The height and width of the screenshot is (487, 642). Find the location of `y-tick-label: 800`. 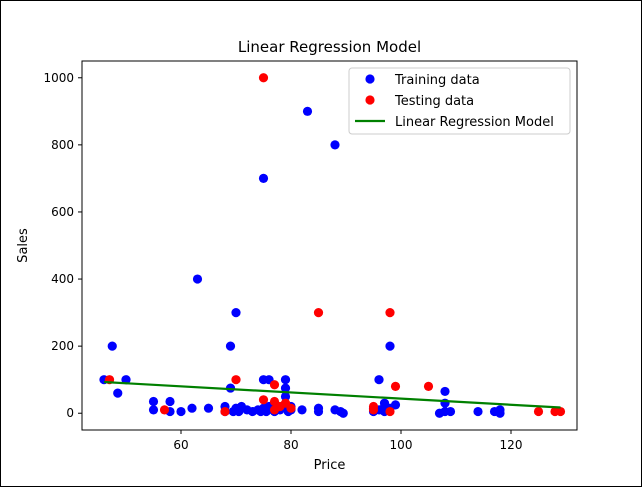

y-tick-label: 800 is located at coordinates (62, 145).